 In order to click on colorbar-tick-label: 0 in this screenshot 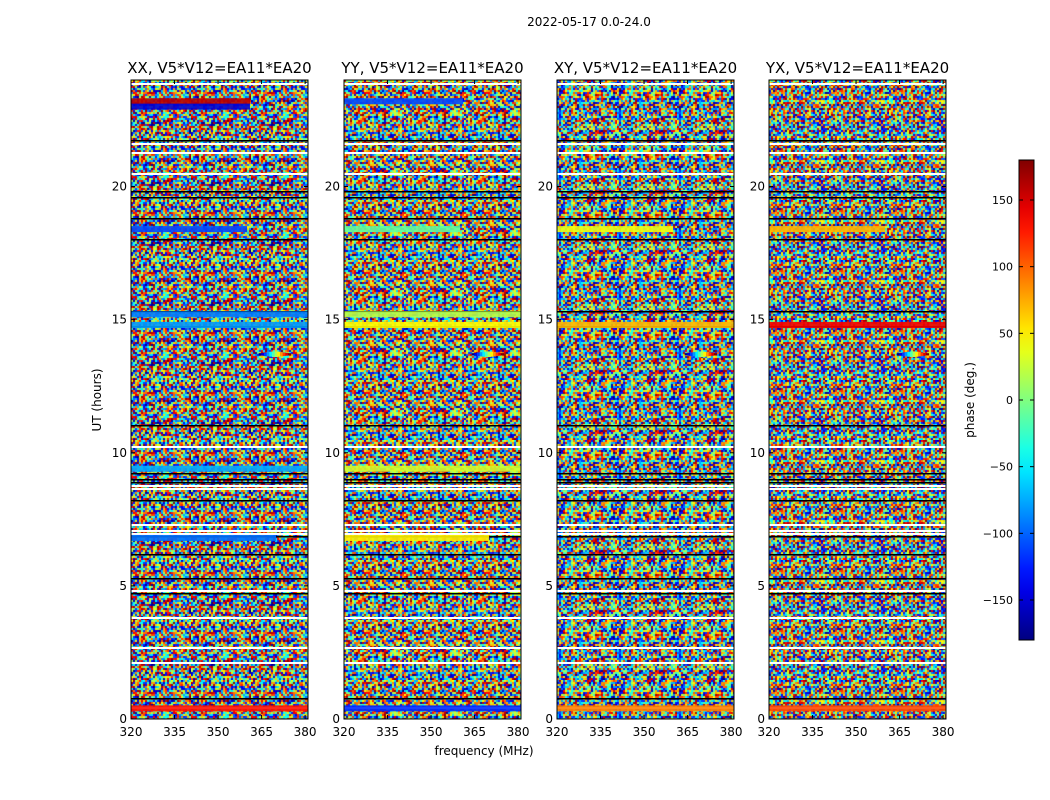, I will do `click(1009, 400)`.